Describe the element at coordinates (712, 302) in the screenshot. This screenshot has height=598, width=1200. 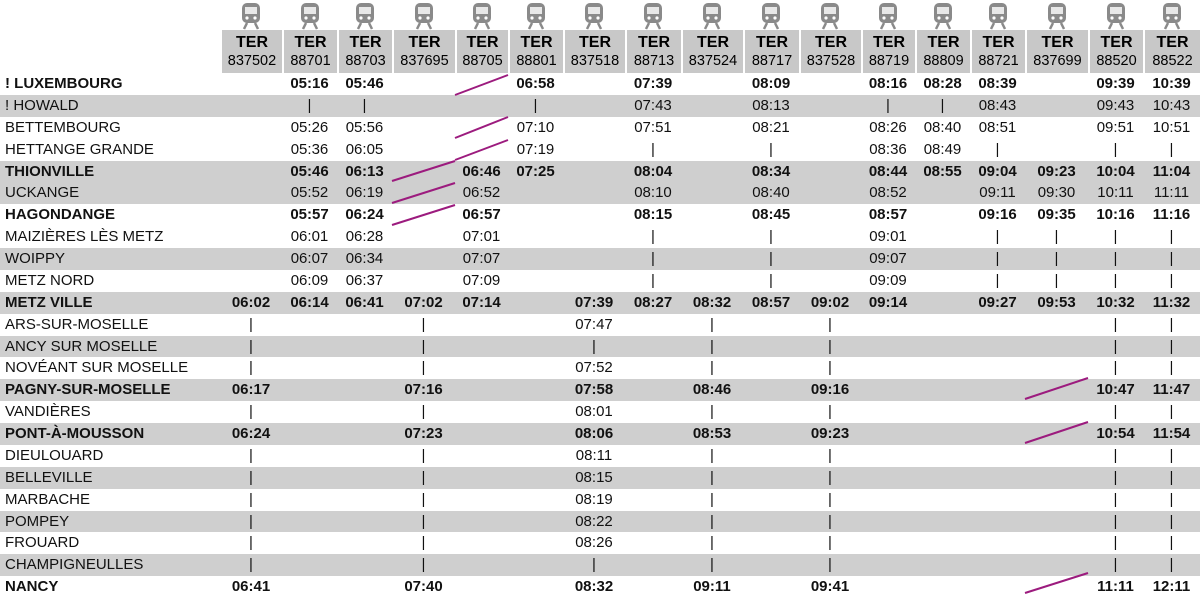
I see `time: 08:32` at that location.